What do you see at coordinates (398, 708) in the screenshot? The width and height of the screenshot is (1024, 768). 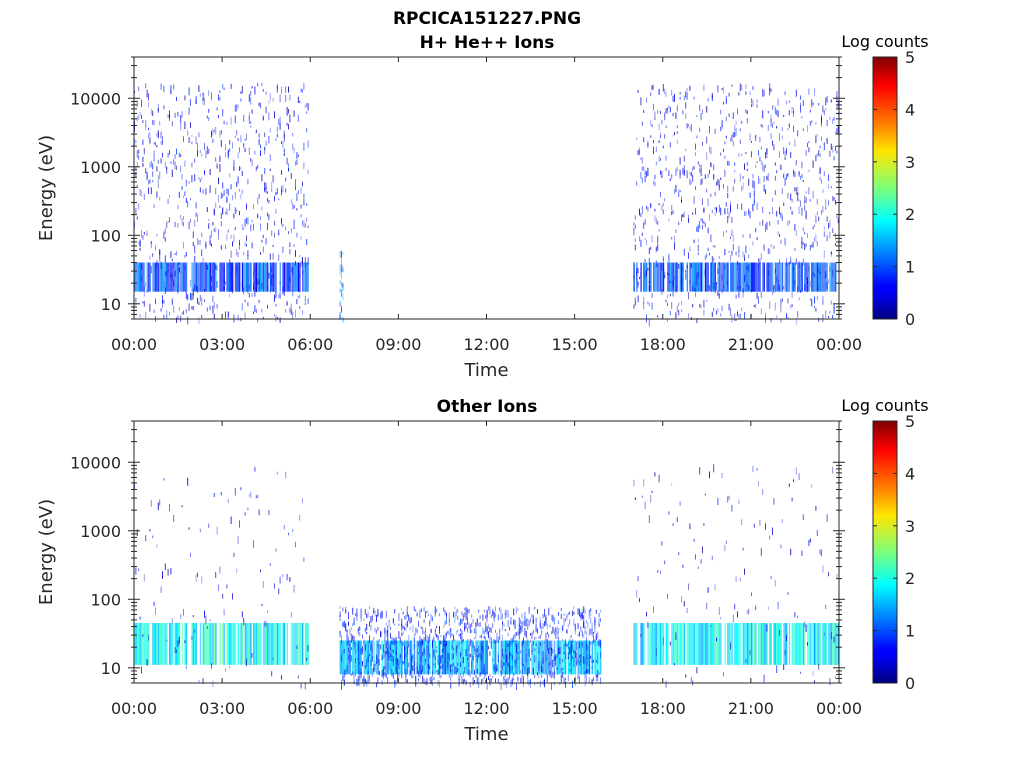 I see `x-tick-label: 09:00` at bounding box center [398, 708].